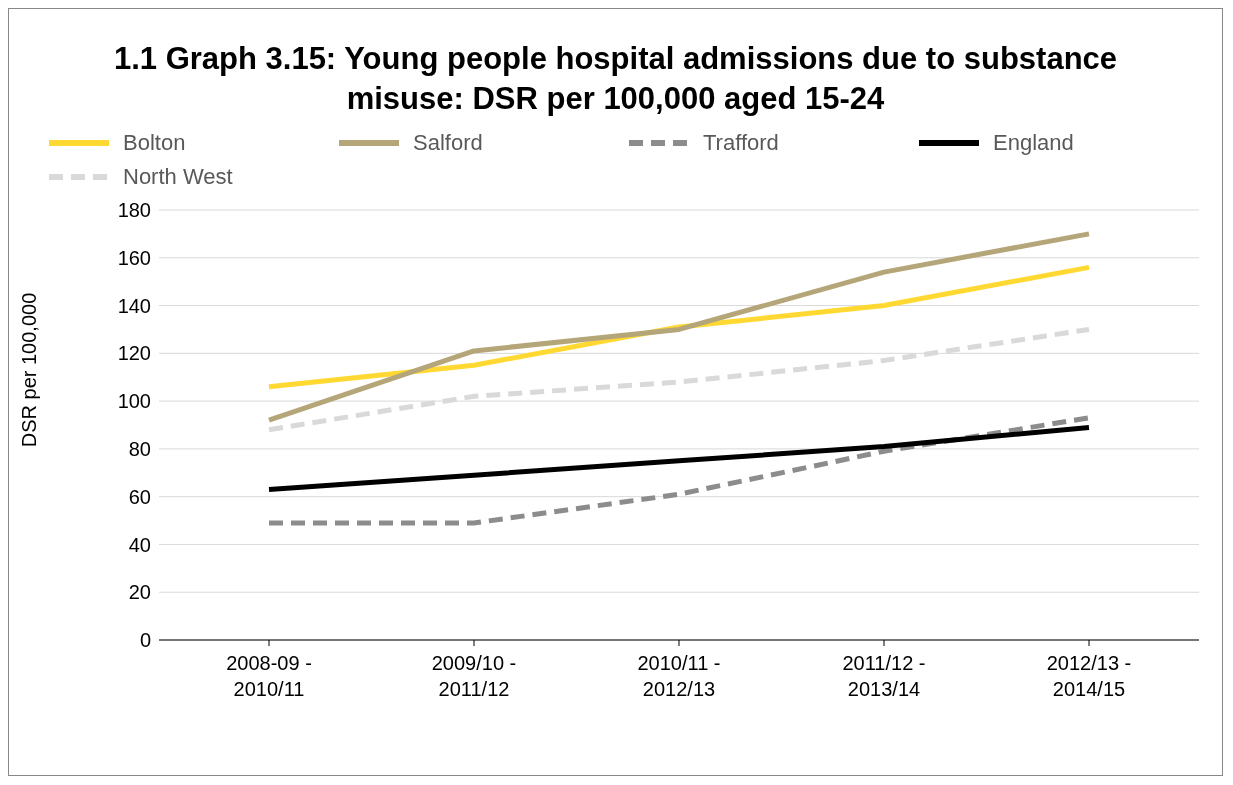  Describe the element at coordinates (178, 176) in the screenshot. I see `legend-label: North West` at that location.